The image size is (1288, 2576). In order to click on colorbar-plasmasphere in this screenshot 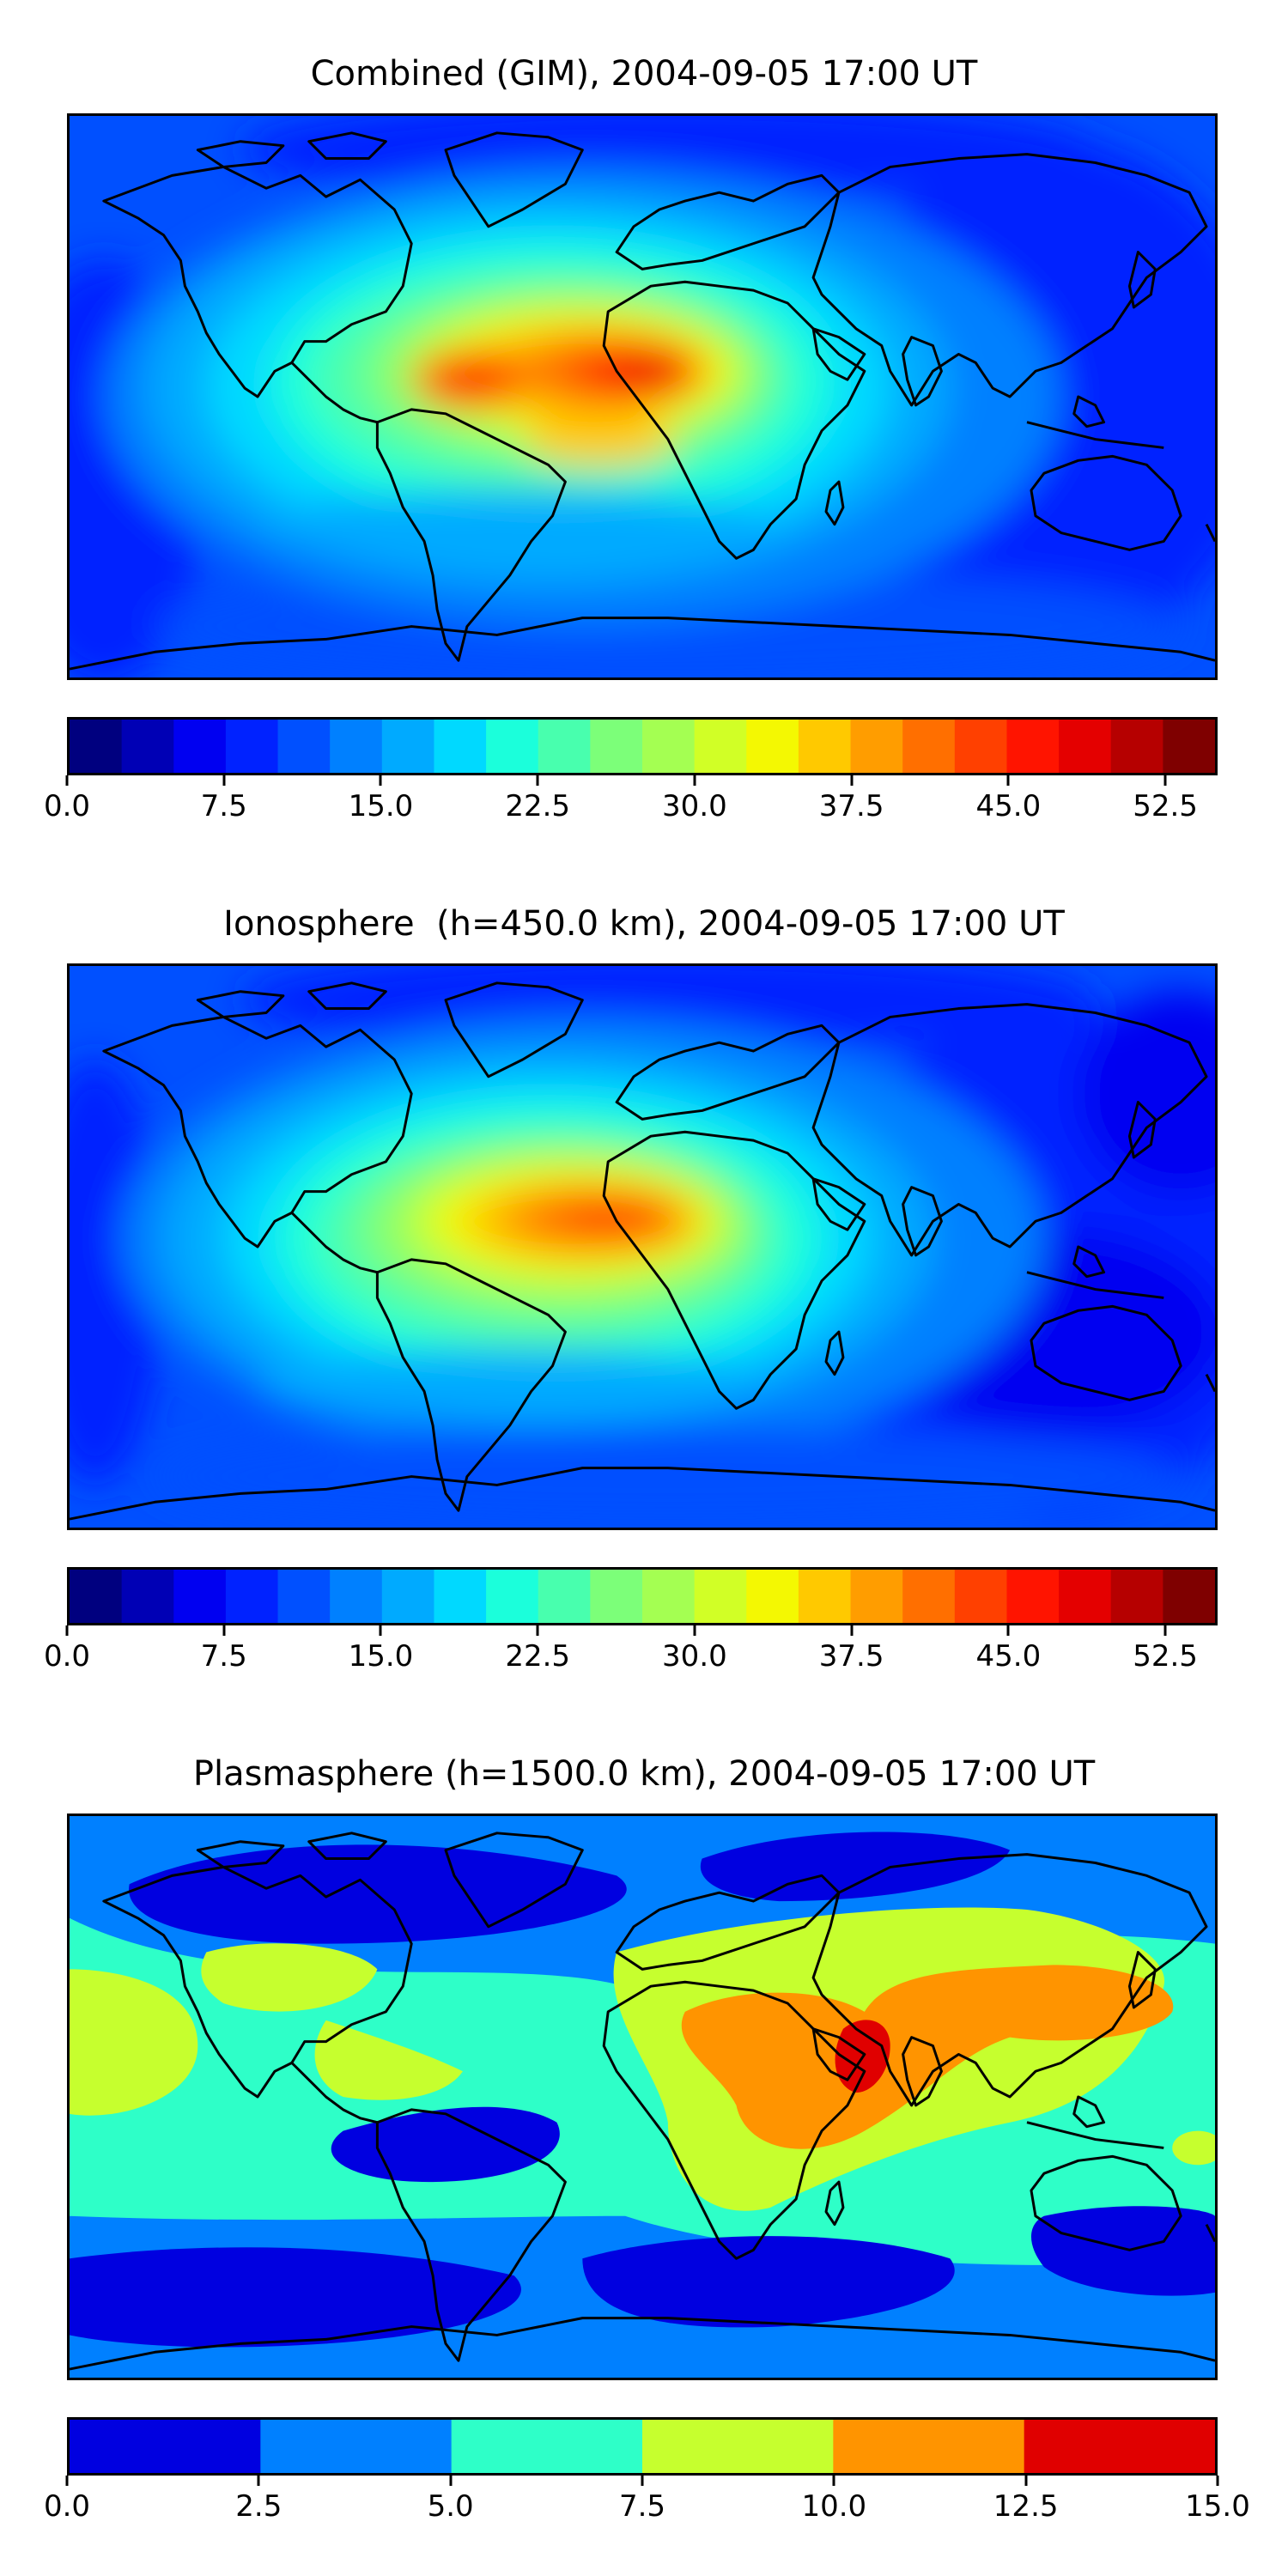, I will do `click(642, 2446)`.